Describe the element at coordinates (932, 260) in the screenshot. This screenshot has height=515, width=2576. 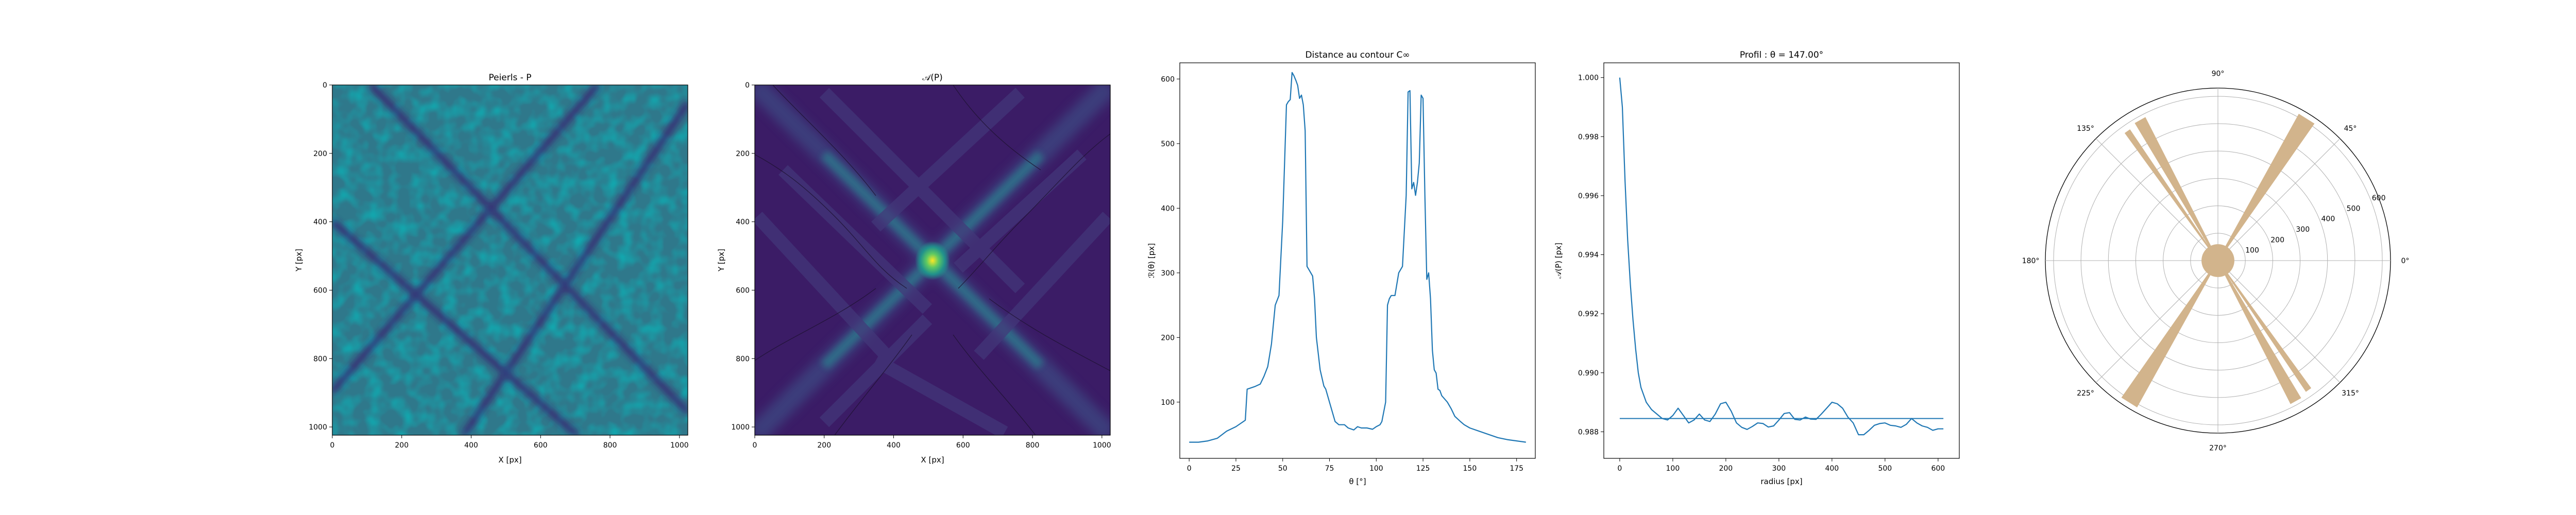
I see `autocorr-image` at that location.